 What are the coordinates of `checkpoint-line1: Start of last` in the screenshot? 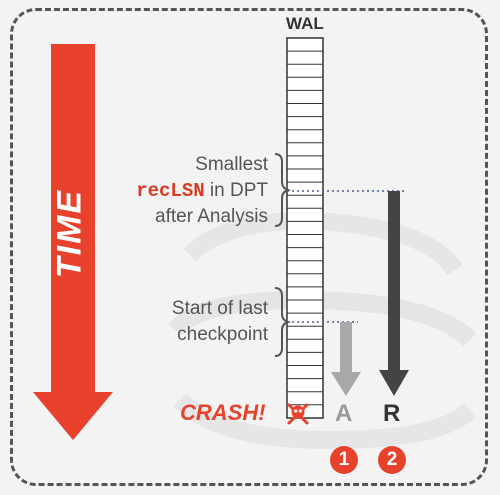 It's located at (219, 308).